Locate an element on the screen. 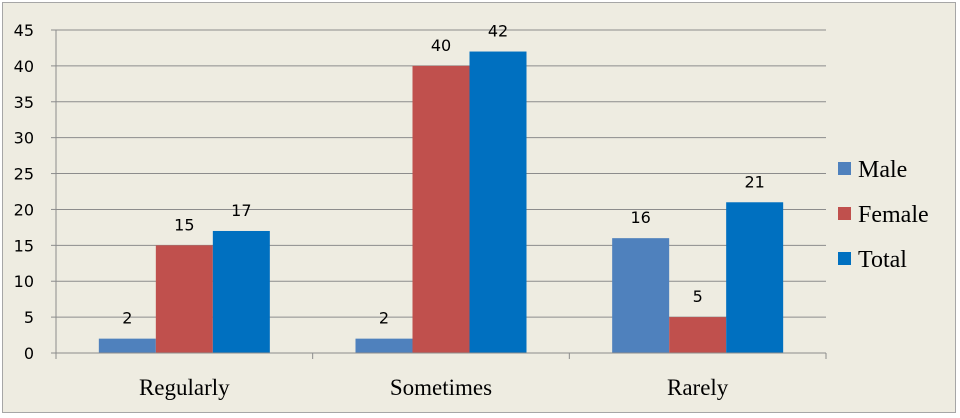 This screenshot has height=418, width=960. bar-male-regularly is located at coordinates (127, 345).